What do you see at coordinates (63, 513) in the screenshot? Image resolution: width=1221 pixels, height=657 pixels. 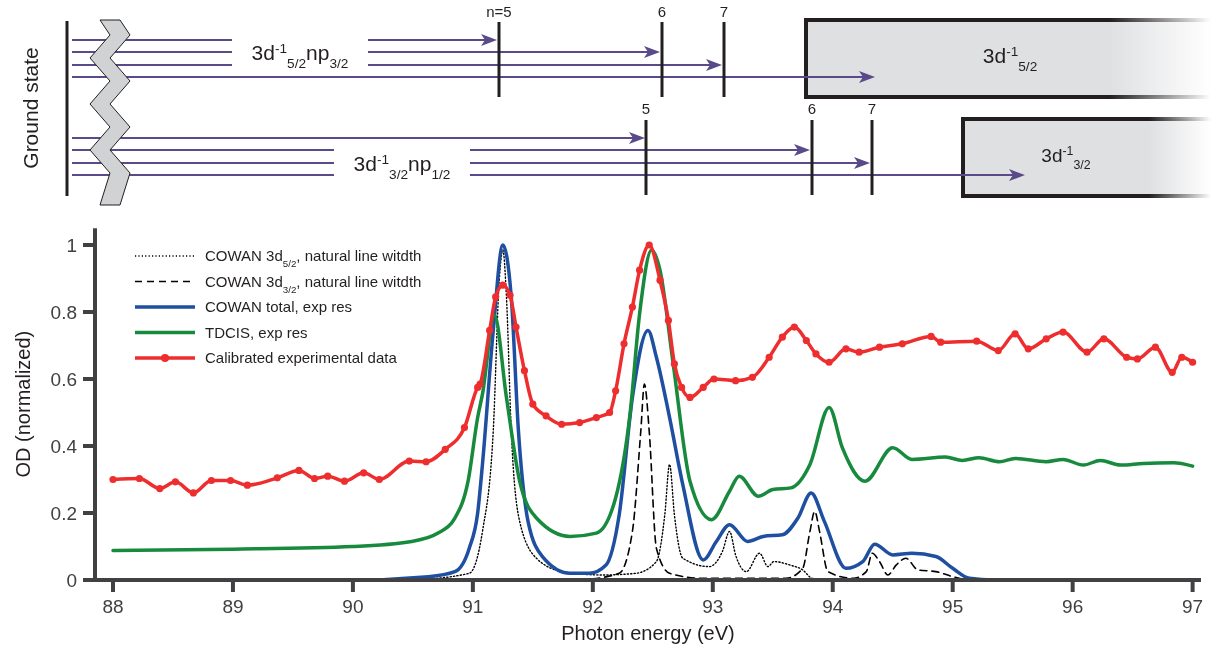 I see `y-tick-label: 0.2` at bounding box center [63, 513].